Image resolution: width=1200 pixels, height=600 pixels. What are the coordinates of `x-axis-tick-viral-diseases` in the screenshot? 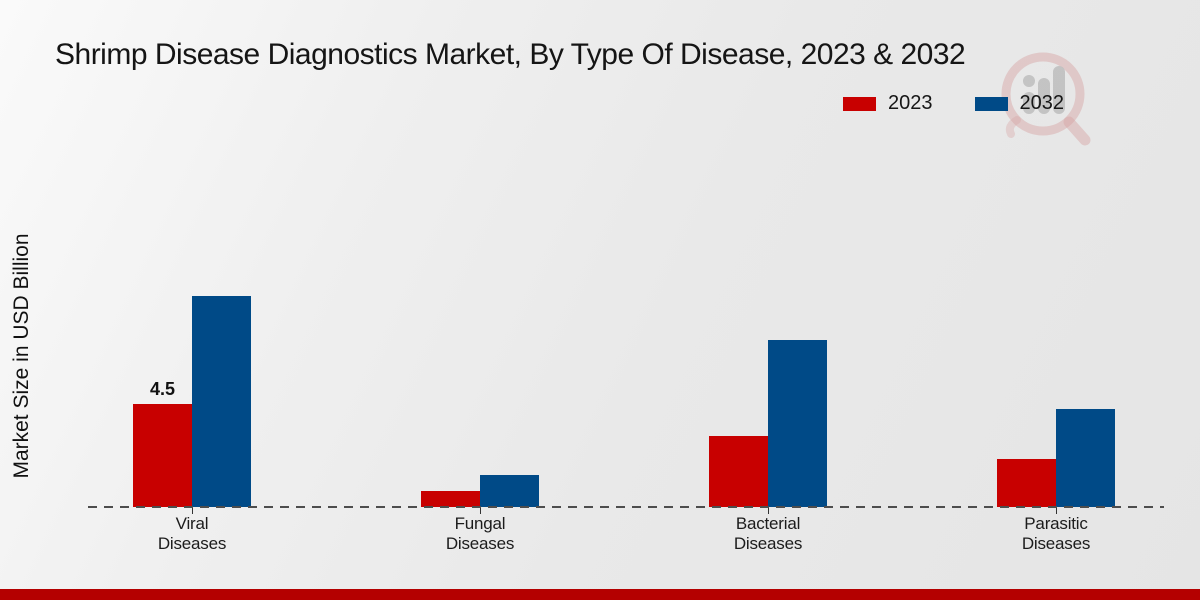 It's located at (192, 511).